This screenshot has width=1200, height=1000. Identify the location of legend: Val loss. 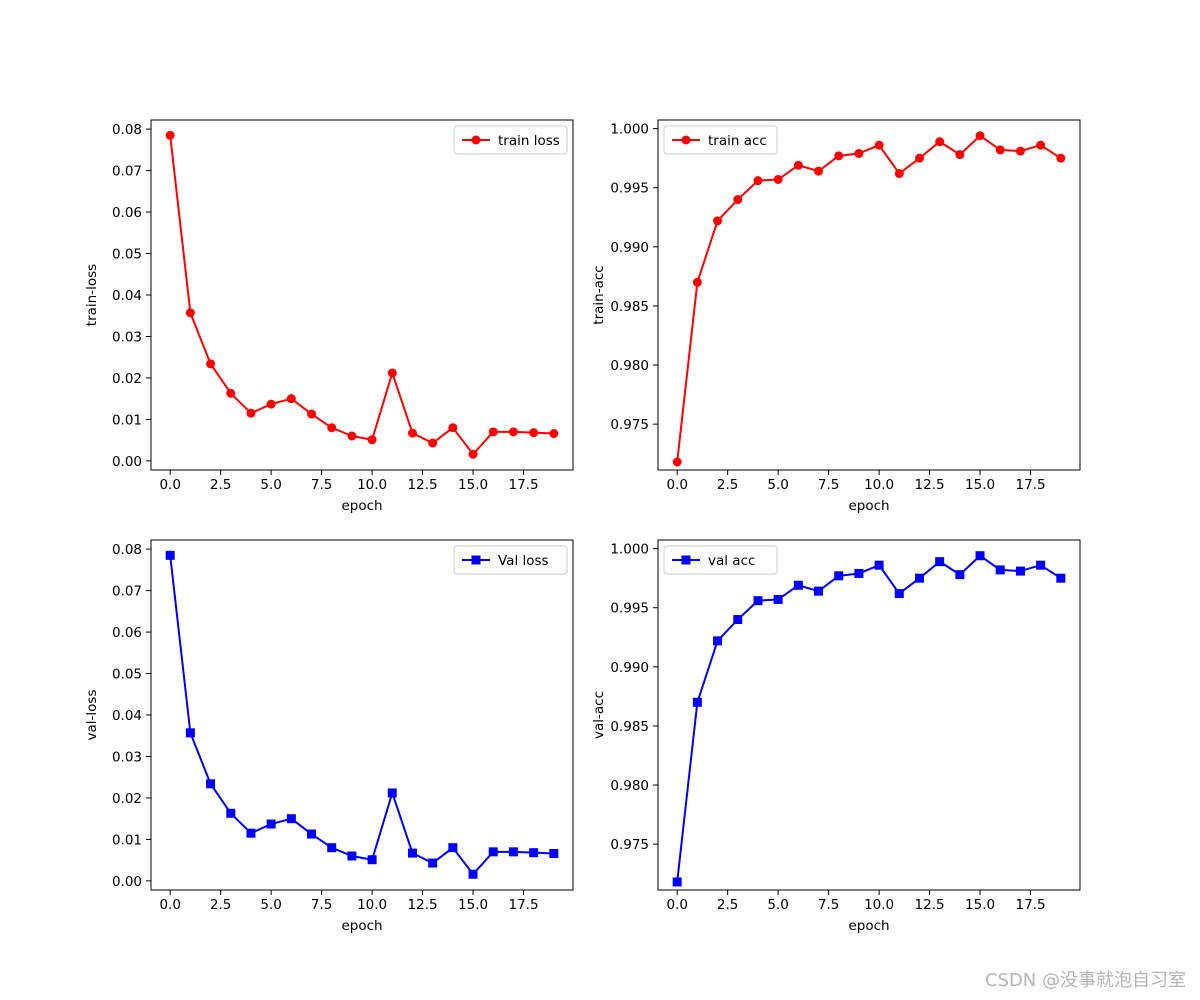
(510, 560).